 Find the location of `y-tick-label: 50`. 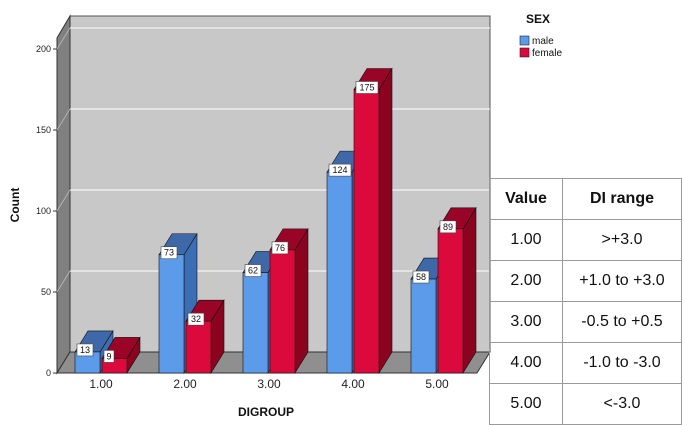

y-tick-label: 50 is located at coordinates (46, 292).